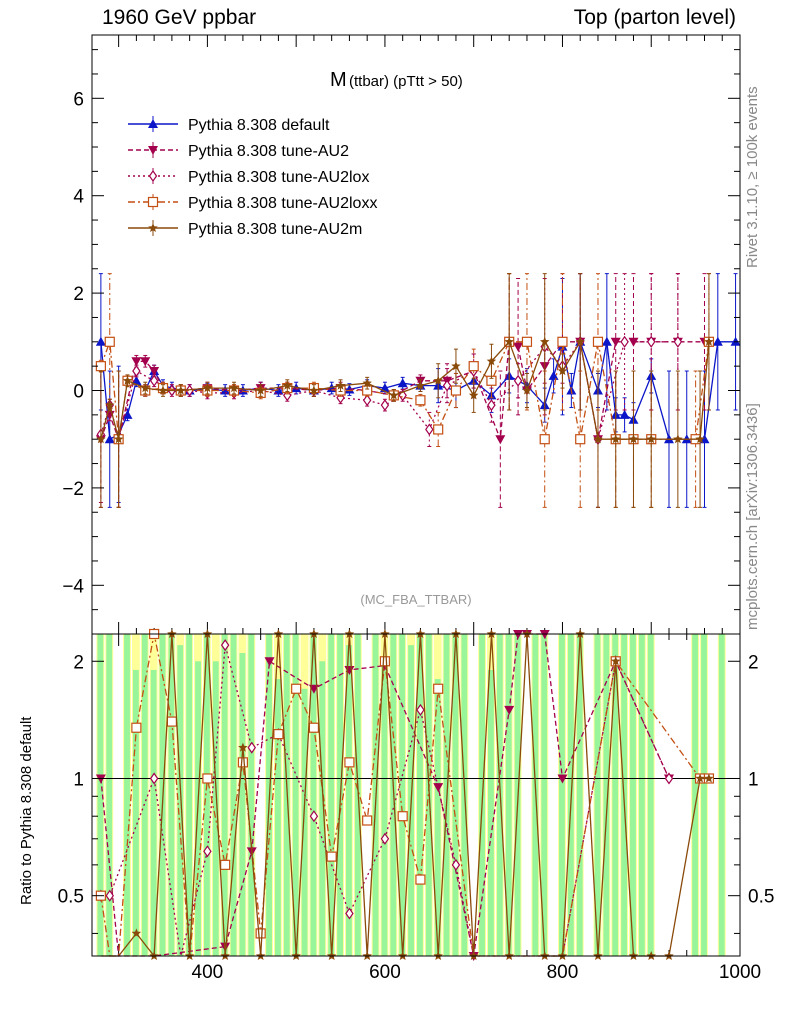  I want to click on ratio-y-tick-label: 1, so click(78, 779).